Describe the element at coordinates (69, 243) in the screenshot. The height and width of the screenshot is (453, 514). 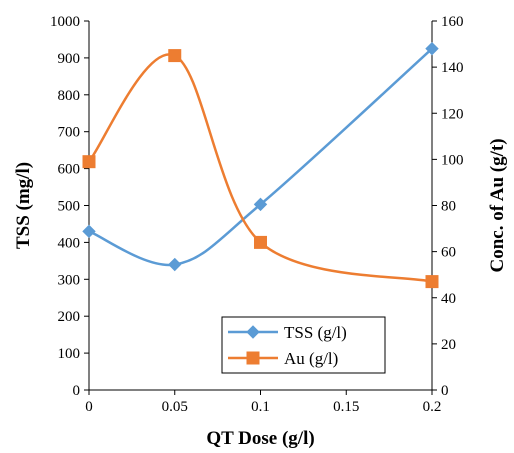
I see `y-tick-label: 400` at that location.